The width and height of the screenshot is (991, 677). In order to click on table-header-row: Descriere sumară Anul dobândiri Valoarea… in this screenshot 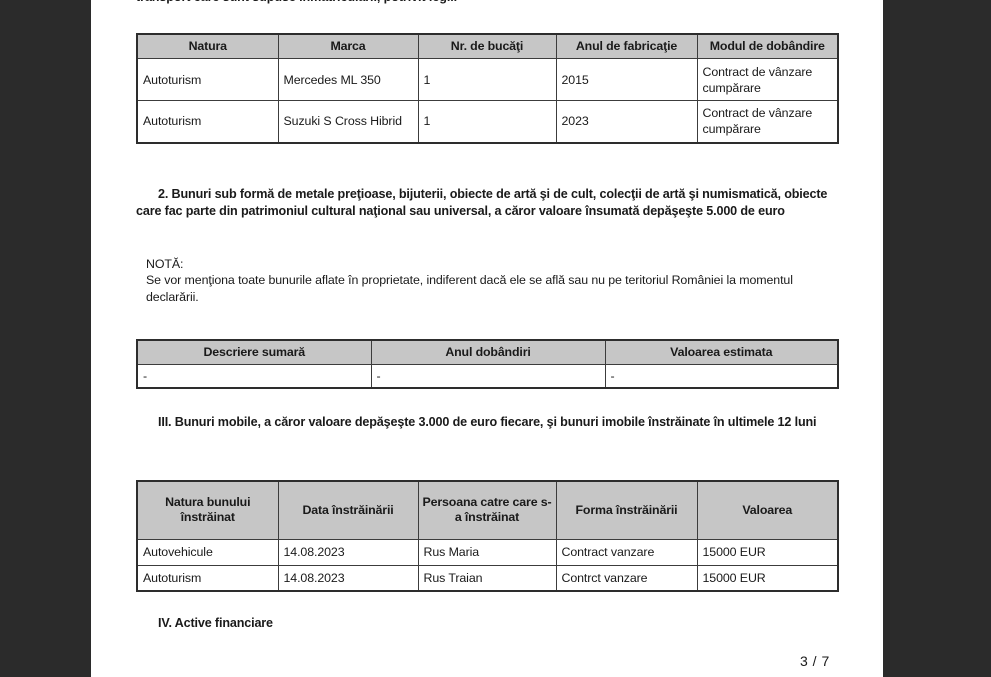, I will do `click(487, 352)`.